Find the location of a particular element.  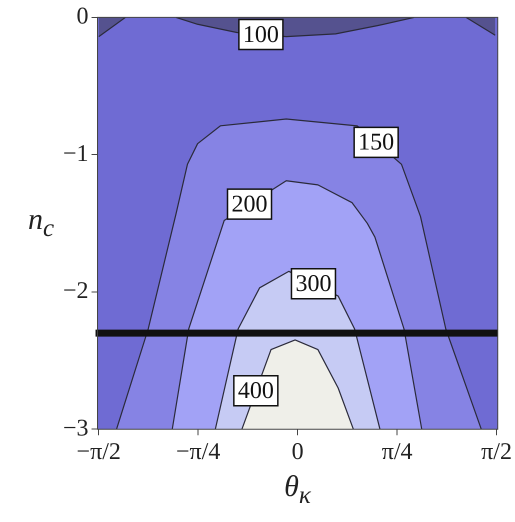

x-tick-label: −π/2 is located at coordinates (98, 451).